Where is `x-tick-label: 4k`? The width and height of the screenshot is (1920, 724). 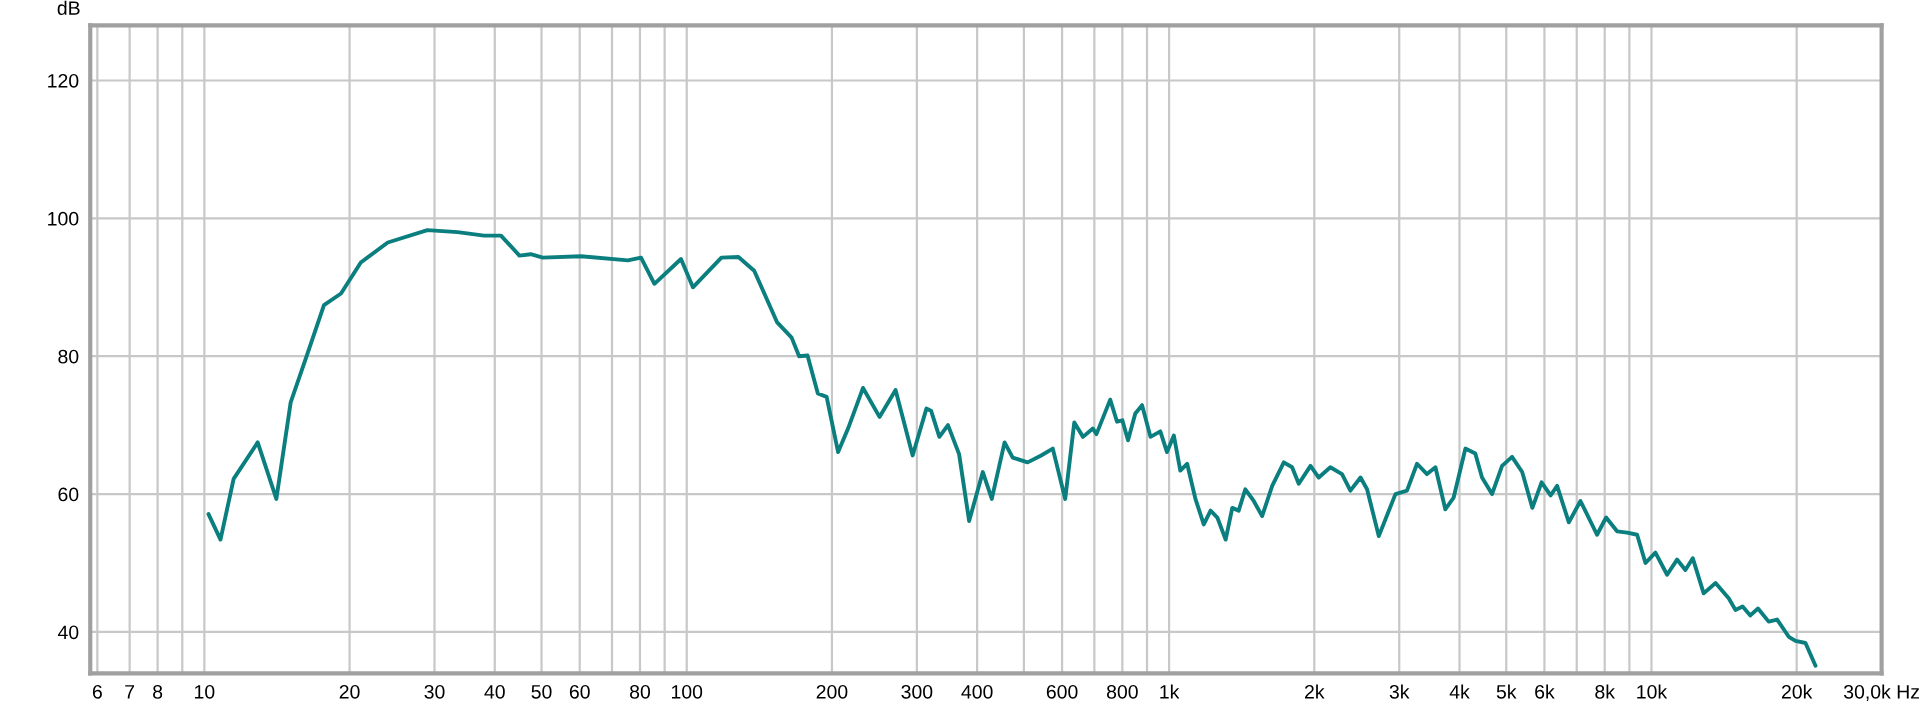
x-tick-label: 4k is located at coordinates (1459, 691).